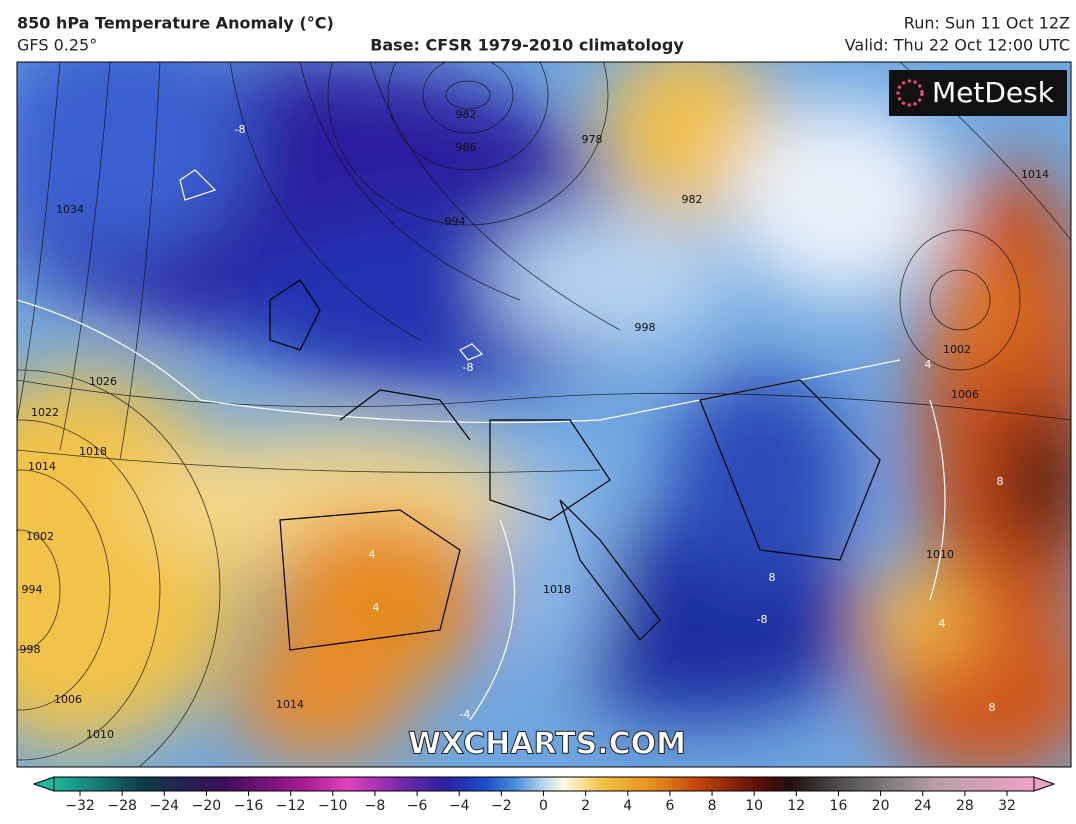  What do you see at coordinates (103, 381) in the screenshot?
I see `isobar-label: 1026` at bounding box center [103, 381].